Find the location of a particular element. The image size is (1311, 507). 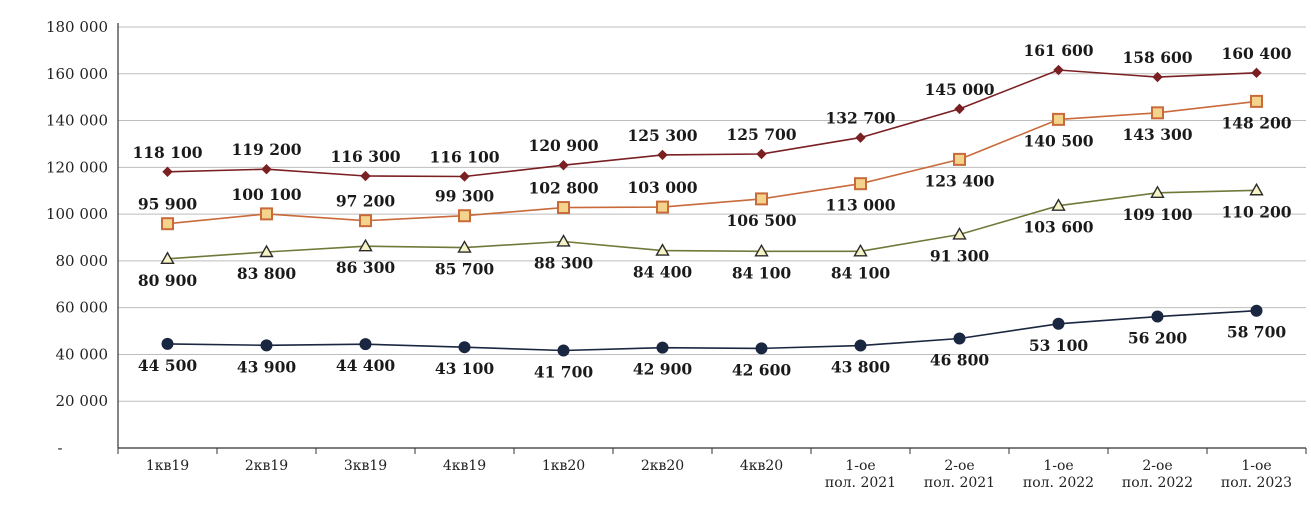

data-label: 140 500 is located at coordinates (1058, 140).